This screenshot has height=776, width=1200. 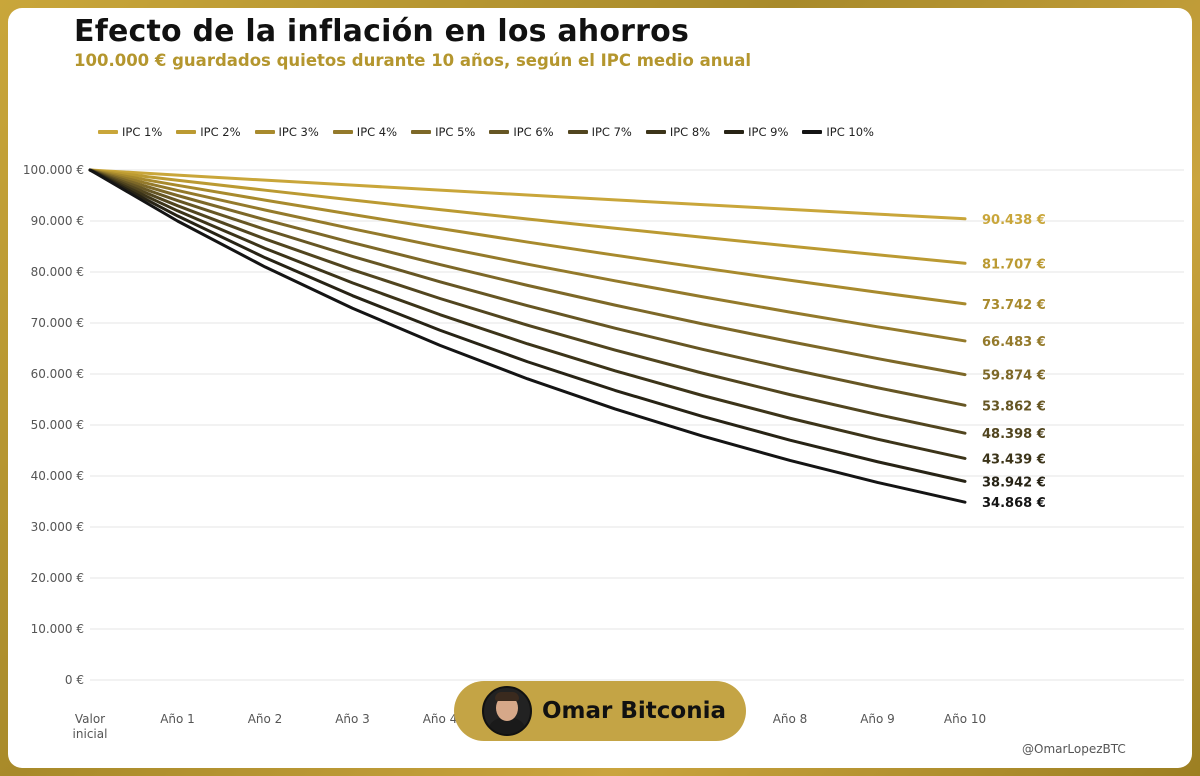 I want to click on legend-label: IPC 6%, so click(x=533, y=132).